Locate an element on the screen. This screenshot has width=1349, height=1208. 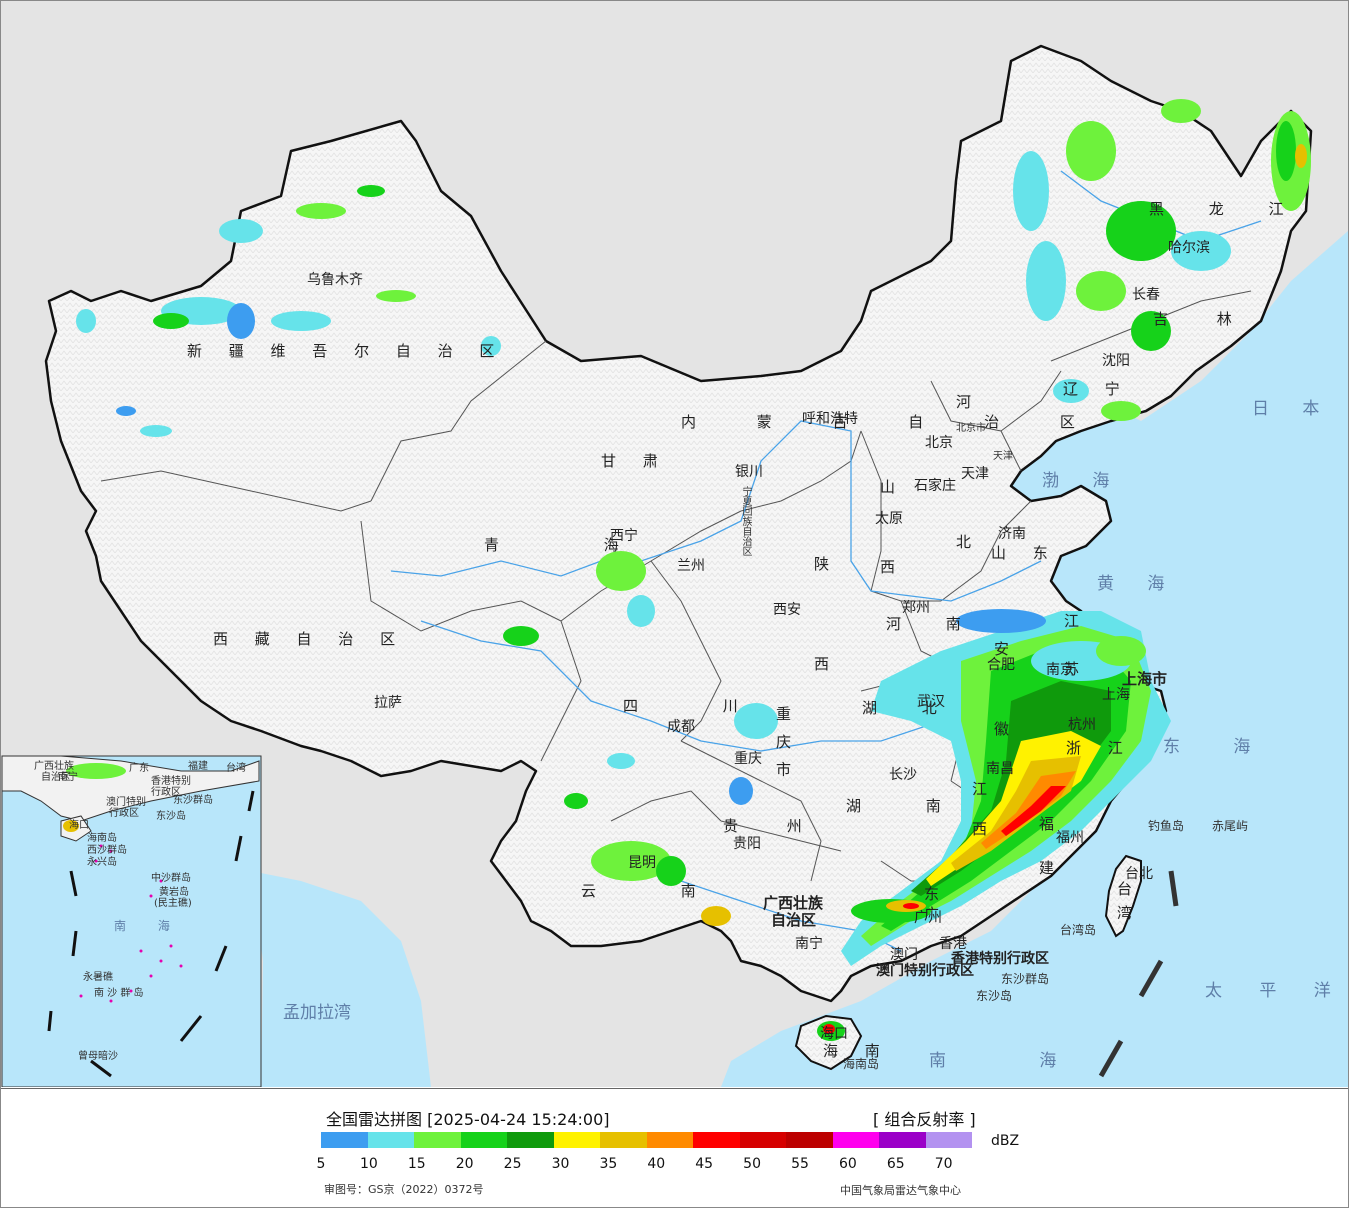
inset-label-huangyan: 黄岩岛 is located at coordinates (174, 892).